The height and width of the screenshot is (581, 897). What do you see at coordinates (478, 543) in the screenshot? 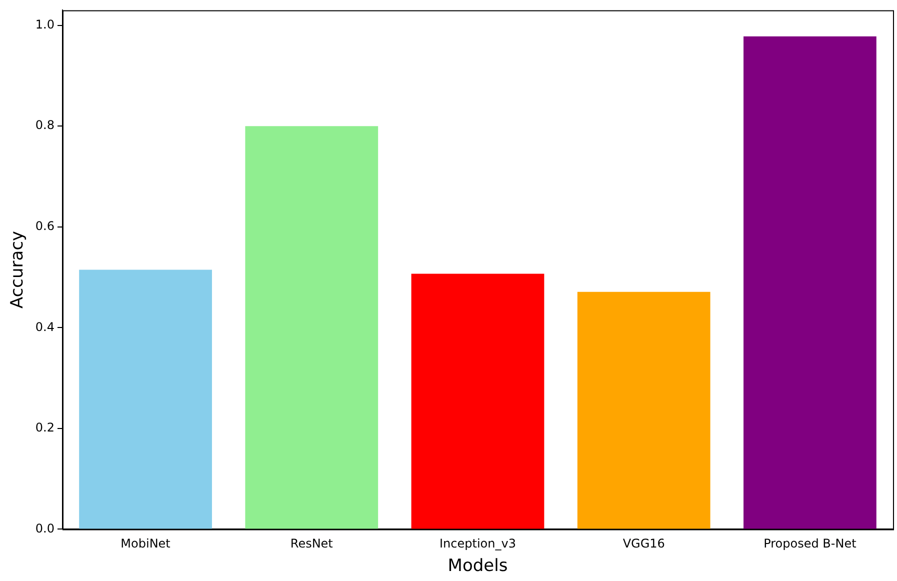
I see `x-tick-label: Inception_v3` at bounding box center [478, 543].